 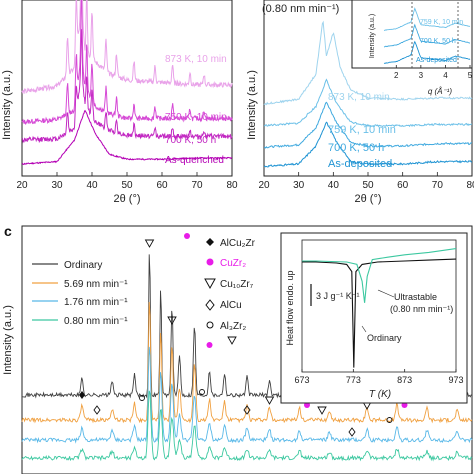 I want to click on legend-label-080: 0.80 nm min⁻¹, so click(x=96, y=321).